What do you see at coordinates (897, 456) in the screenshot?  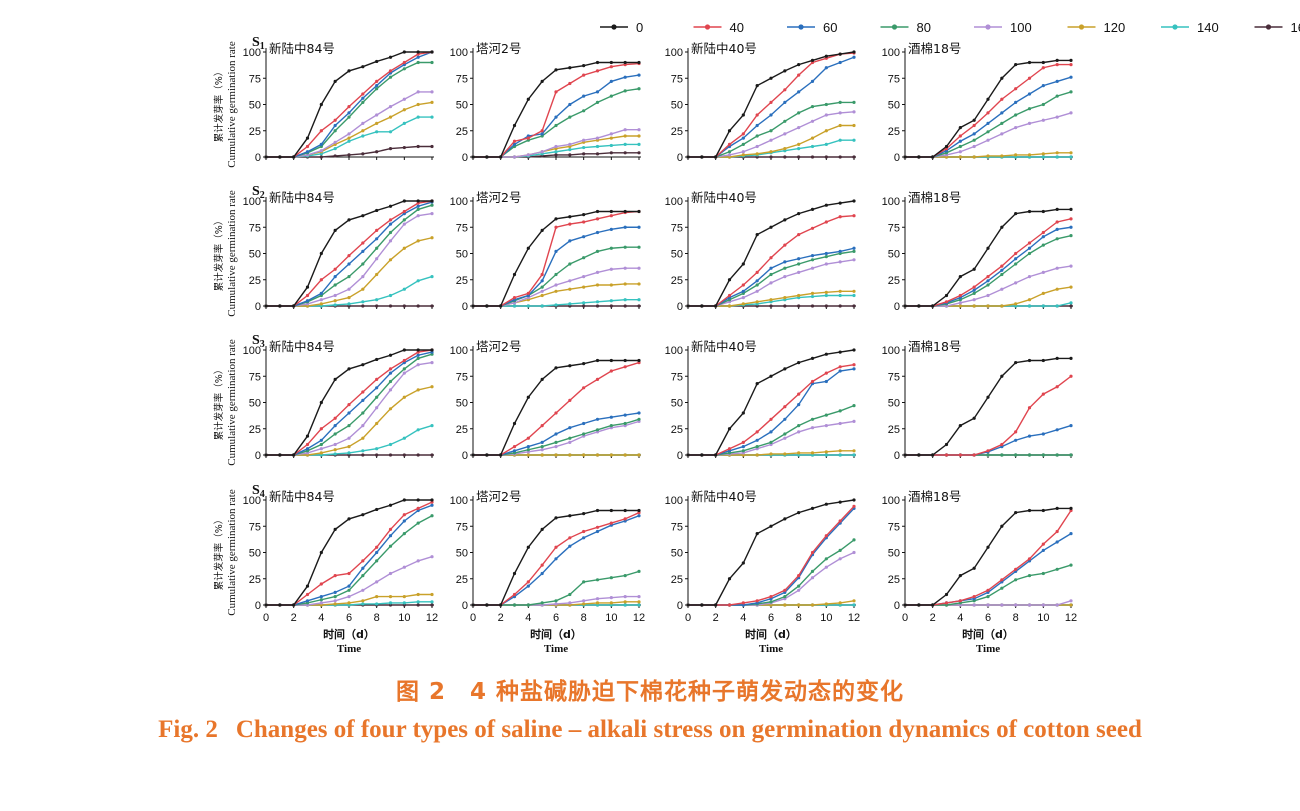 I see `y-tick-label: 0` at bounding box center [897, 456].